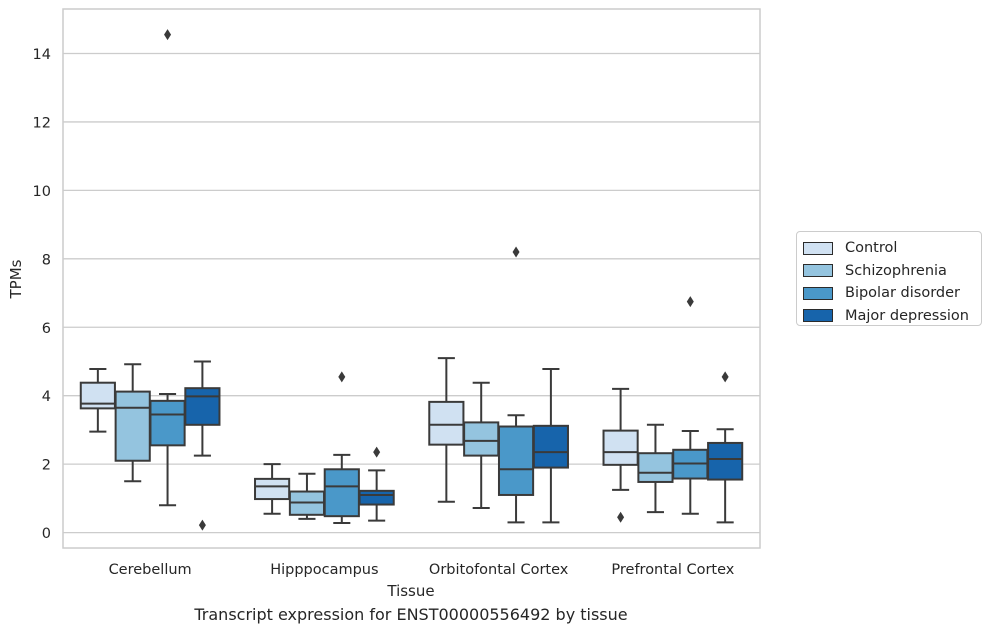 This screenshot has height=634, width=992. I want to click on legend-swatch-control, so click(818, 248).